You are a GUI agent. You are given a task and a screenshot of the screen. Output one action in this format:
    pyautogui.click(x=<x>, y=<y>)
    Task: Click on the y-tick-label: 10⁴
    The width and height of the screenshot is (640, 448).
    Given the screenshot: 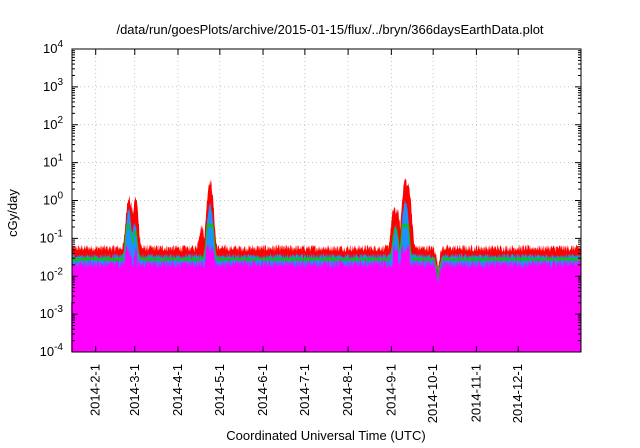 What is the action you would take?
    pyautogui.click(x=53, y=47)
    